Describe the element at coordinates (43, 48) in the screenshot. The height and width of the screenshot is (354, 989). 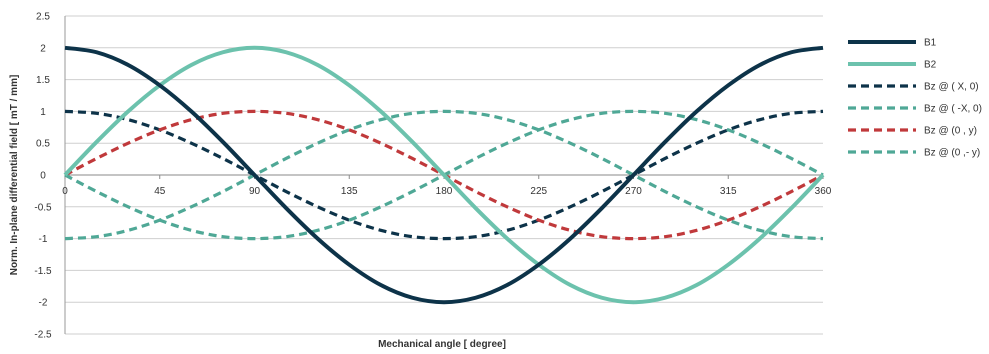
I see `y-tick-label: 2` at that location.